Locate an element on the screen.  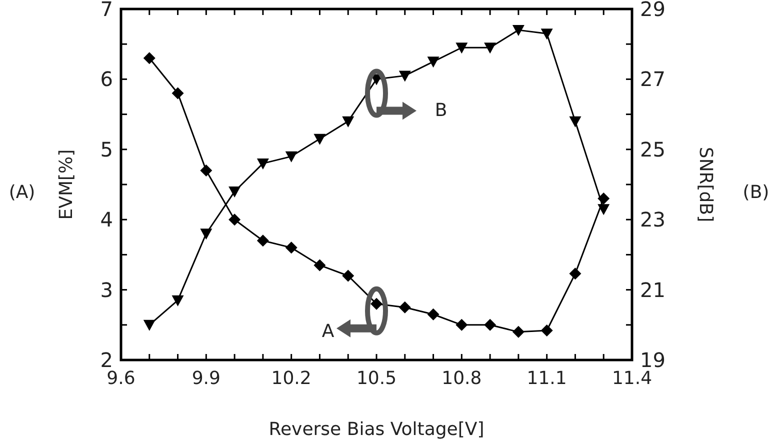
y-tick-label: 6 is located at coordinates (106, 79).